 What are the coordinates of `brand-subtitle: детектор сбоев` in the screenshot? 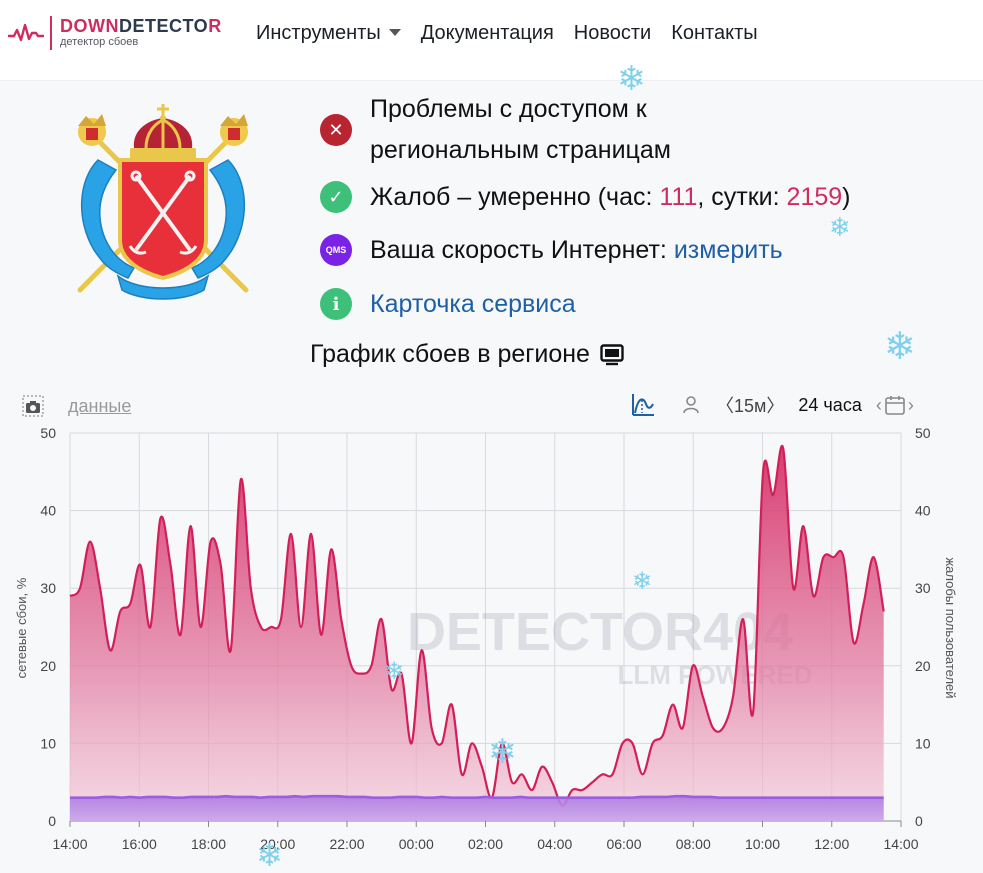 It's located at (99, 42).